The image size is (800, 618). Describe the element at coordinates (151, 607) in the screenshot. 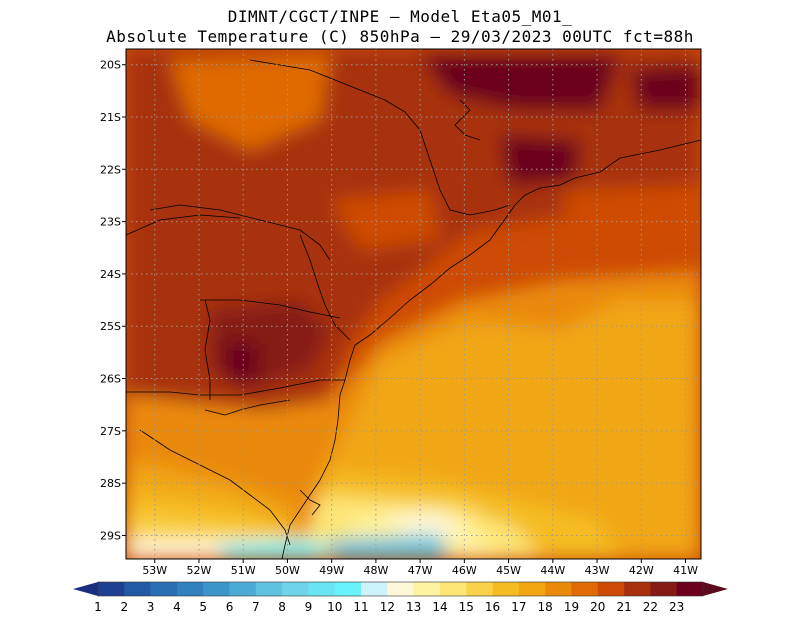

I see `colorbar-label-3: 3` at that location.